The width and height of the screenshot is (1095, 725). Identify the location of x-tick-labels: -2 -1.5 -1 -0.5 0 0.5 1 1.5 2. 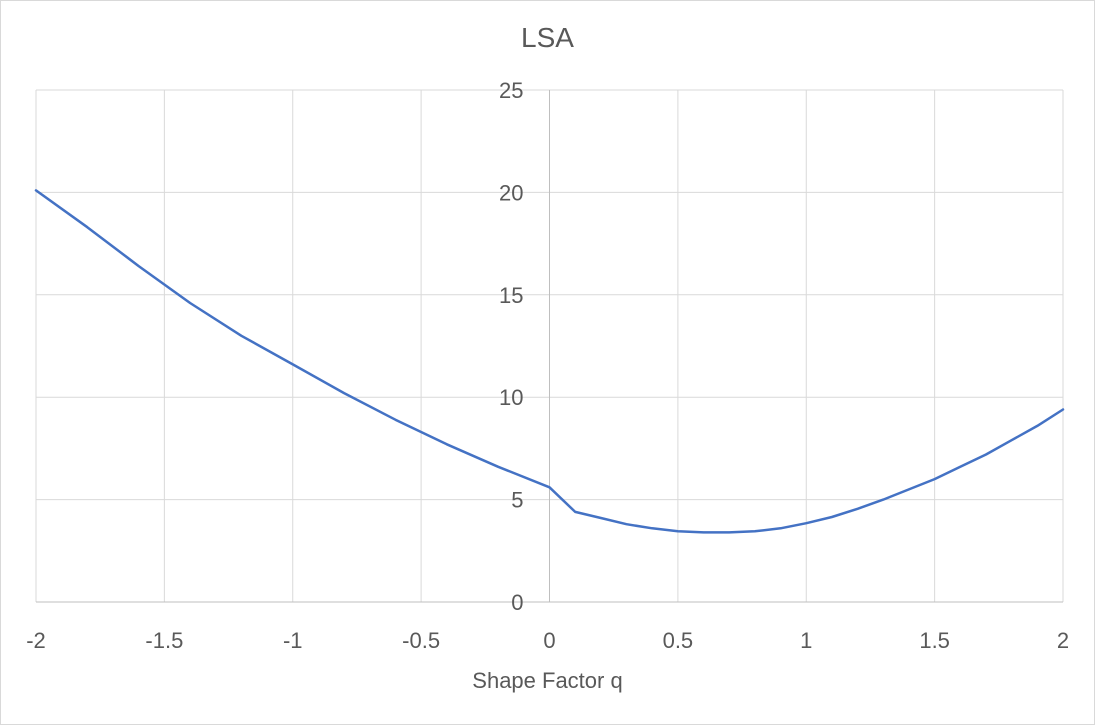
(547, 640).